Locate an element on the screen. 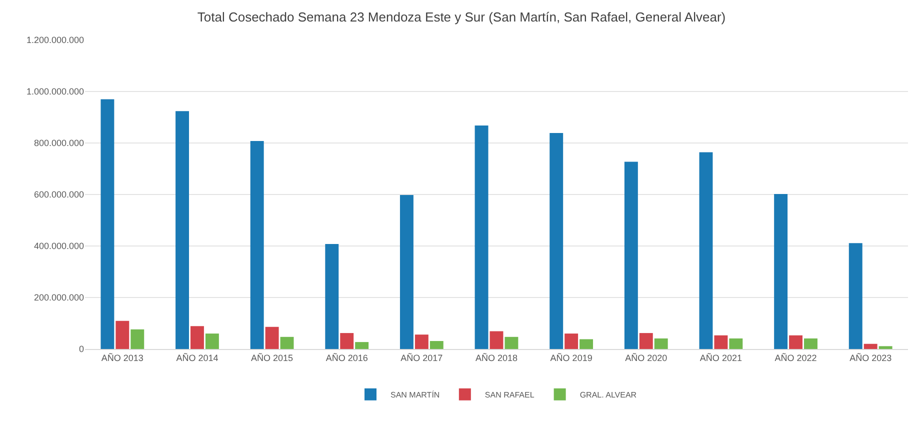 The width and height of the screenshot is (923, 421). y-tick-label: 1.200.000.000 is located at coordinates (55, 40).